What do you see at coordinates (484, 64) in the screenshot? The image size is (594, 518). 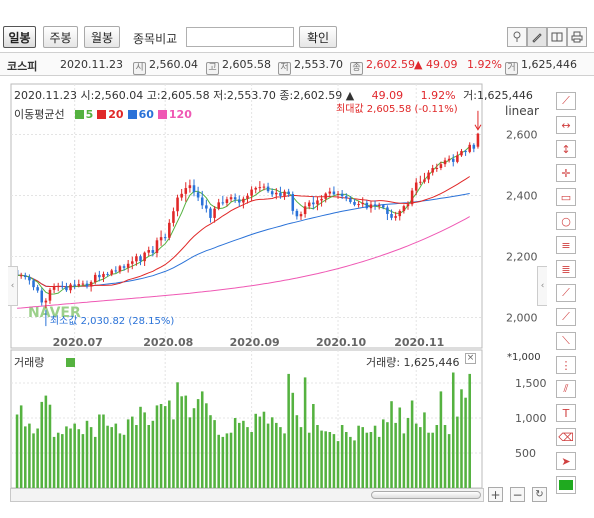 I see `change-pct: 1.92%` at bounding box center [484, 64].